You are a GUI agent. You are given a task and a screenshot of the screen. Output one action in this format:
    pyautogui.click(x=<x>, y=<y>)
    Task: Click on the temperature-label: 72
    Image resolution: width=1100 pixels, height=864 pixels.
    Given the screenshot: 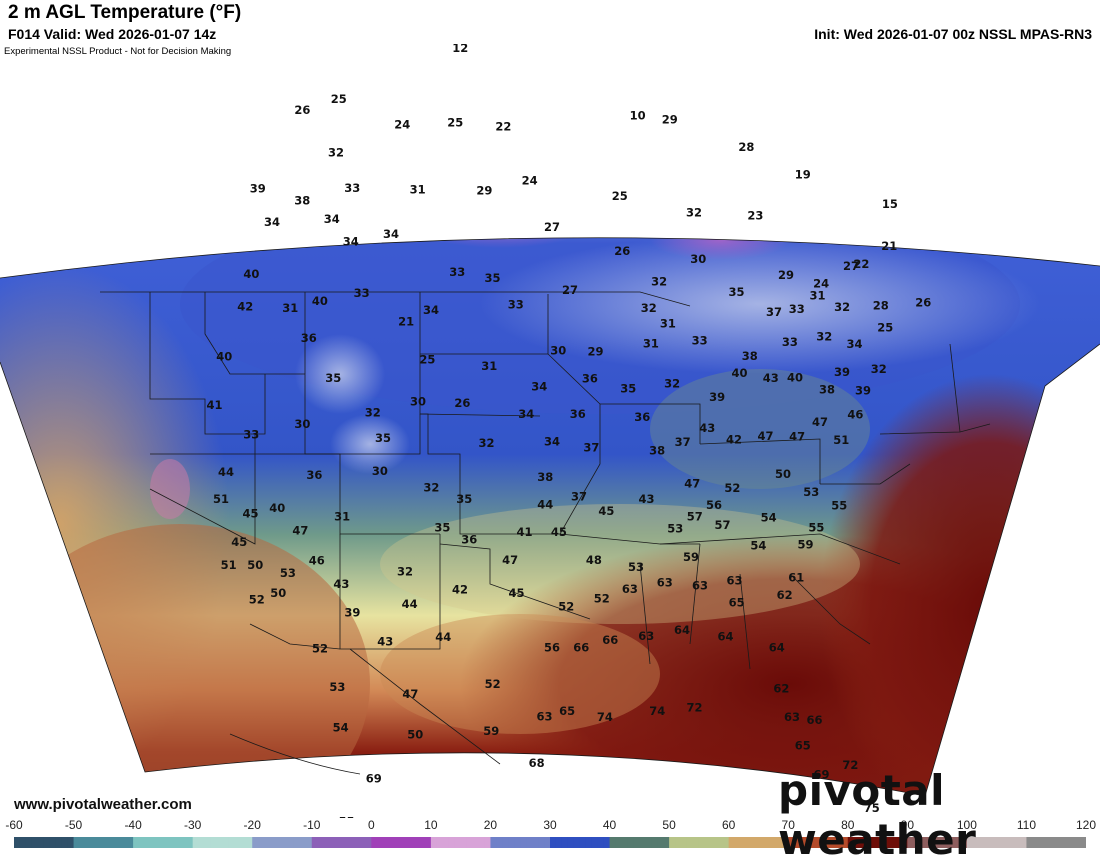 What is the action you would take?
    pyautogui.click(x=850, y=765)
    